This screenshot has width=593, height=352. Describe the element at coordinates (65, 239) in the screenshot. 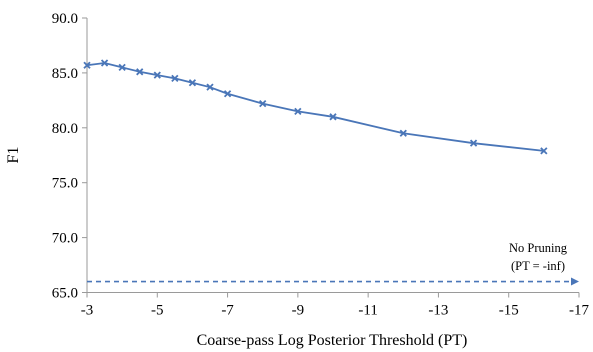

I see `y-tick-label: 70.0` at that location.